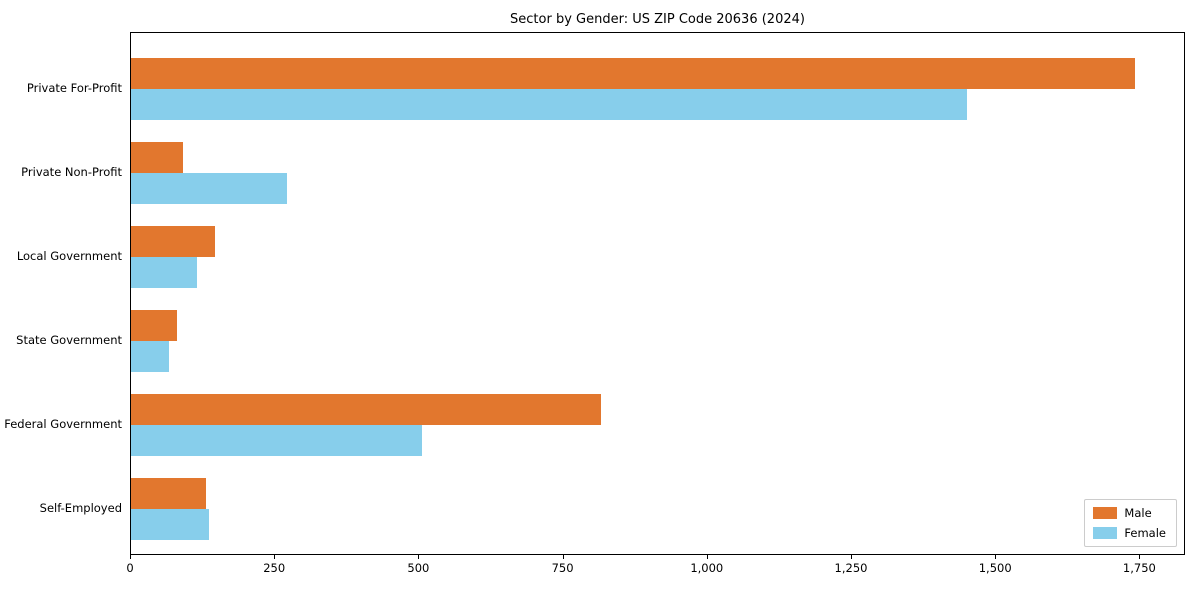 This screenshot has width=1200, height=600. I want to click on y-tick-label: State Government, so click(69, 340).